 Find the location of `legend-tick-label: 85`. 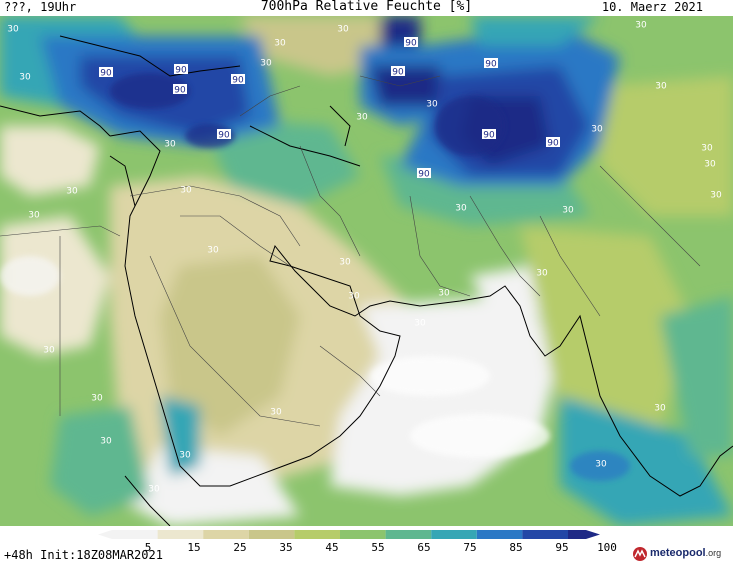

legend-tick-label: 85 is located at coordinates (515, 547).